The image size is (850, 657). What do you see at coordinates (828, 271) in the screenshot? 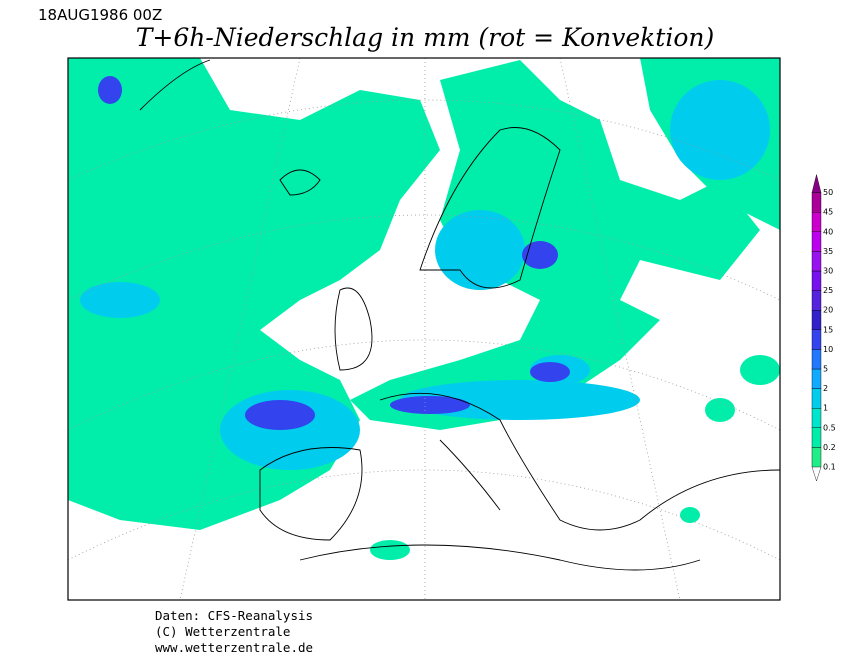
I see `legend-label: 30` at bounding box center [828, 271].